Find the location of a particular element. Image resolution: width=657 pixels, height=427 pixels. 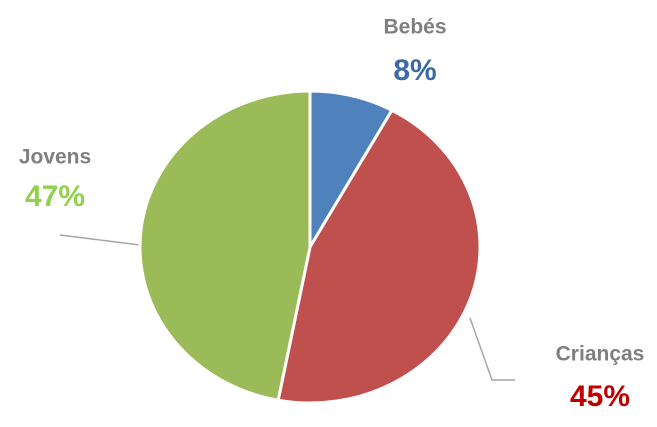

category-label: Crianças is located at coordinates (600, 354).